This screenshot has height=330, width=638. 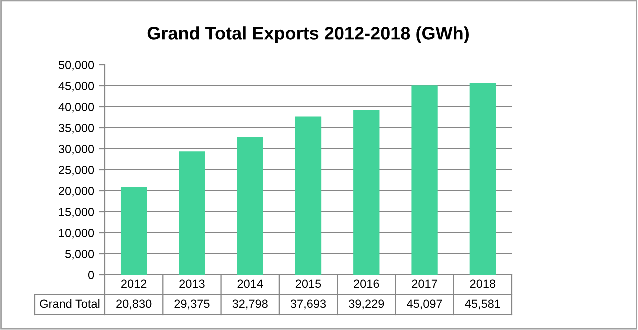 I want to click on y-tick-label: 0, so click(x=91, y=275).